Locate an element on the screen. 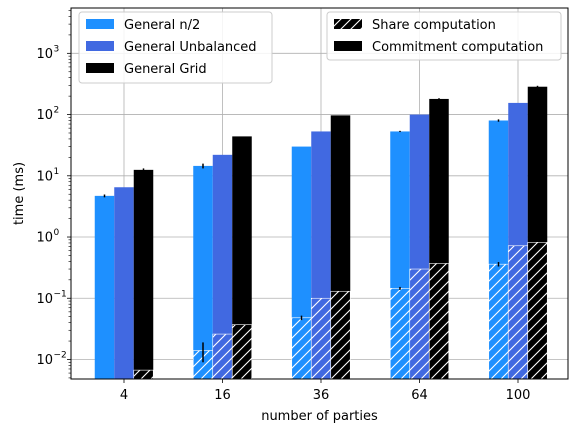 Image resolution: width=578 pixels, height=432 pixels. x-tick-label: 100 is located at coordinates (518, 395).